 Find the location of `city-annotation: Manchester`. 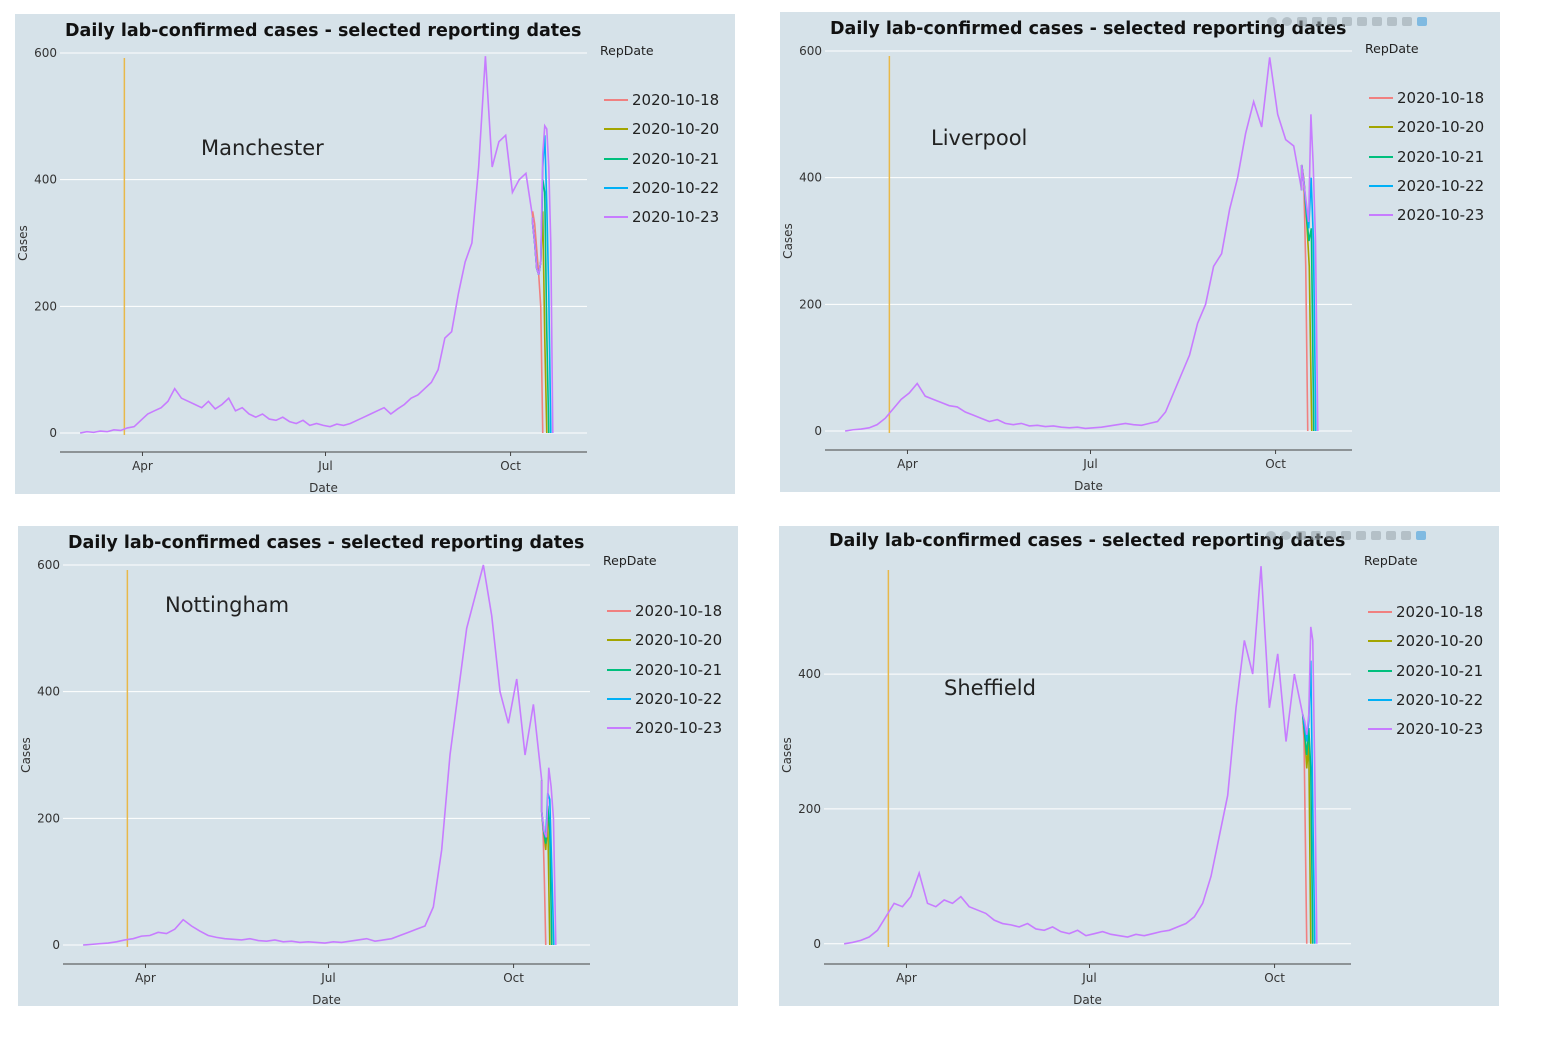

city-annotation: Manchester is located at coordinates (262, 148).